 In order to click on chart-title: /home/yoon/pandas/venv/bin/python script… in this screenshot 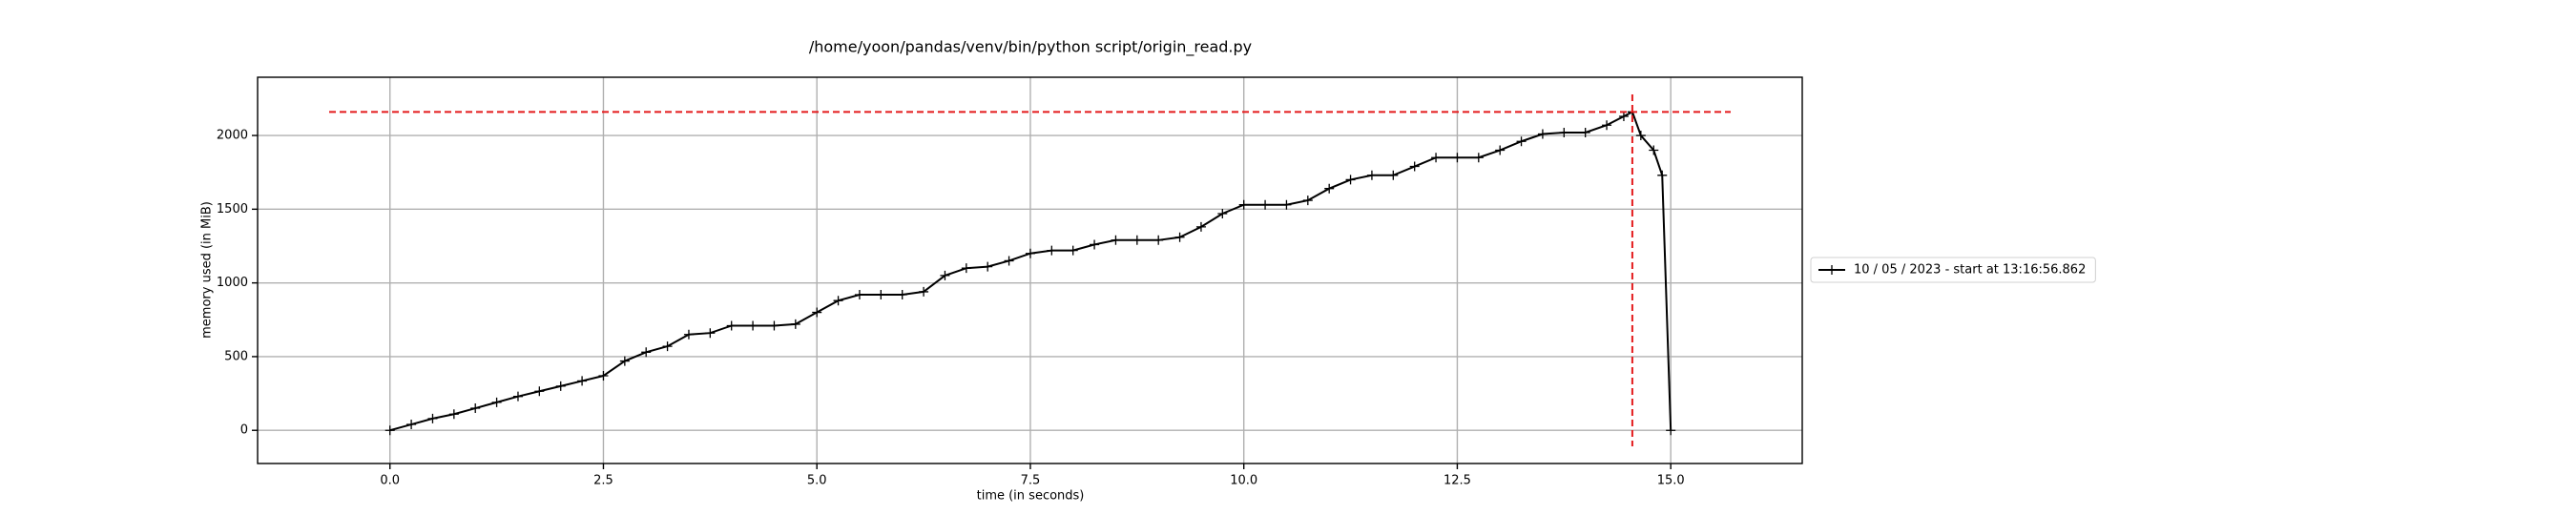, I will do `click(1030, 47)`.